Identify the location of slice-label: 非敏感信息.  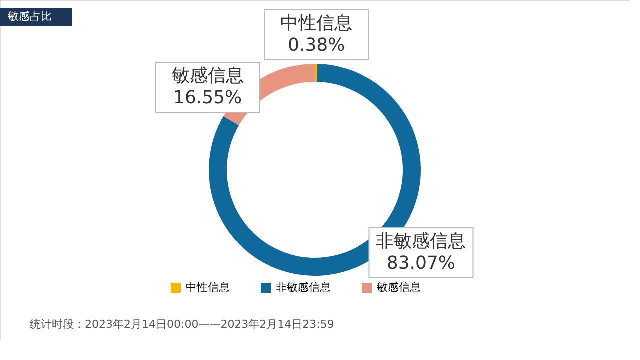
(421, 241).